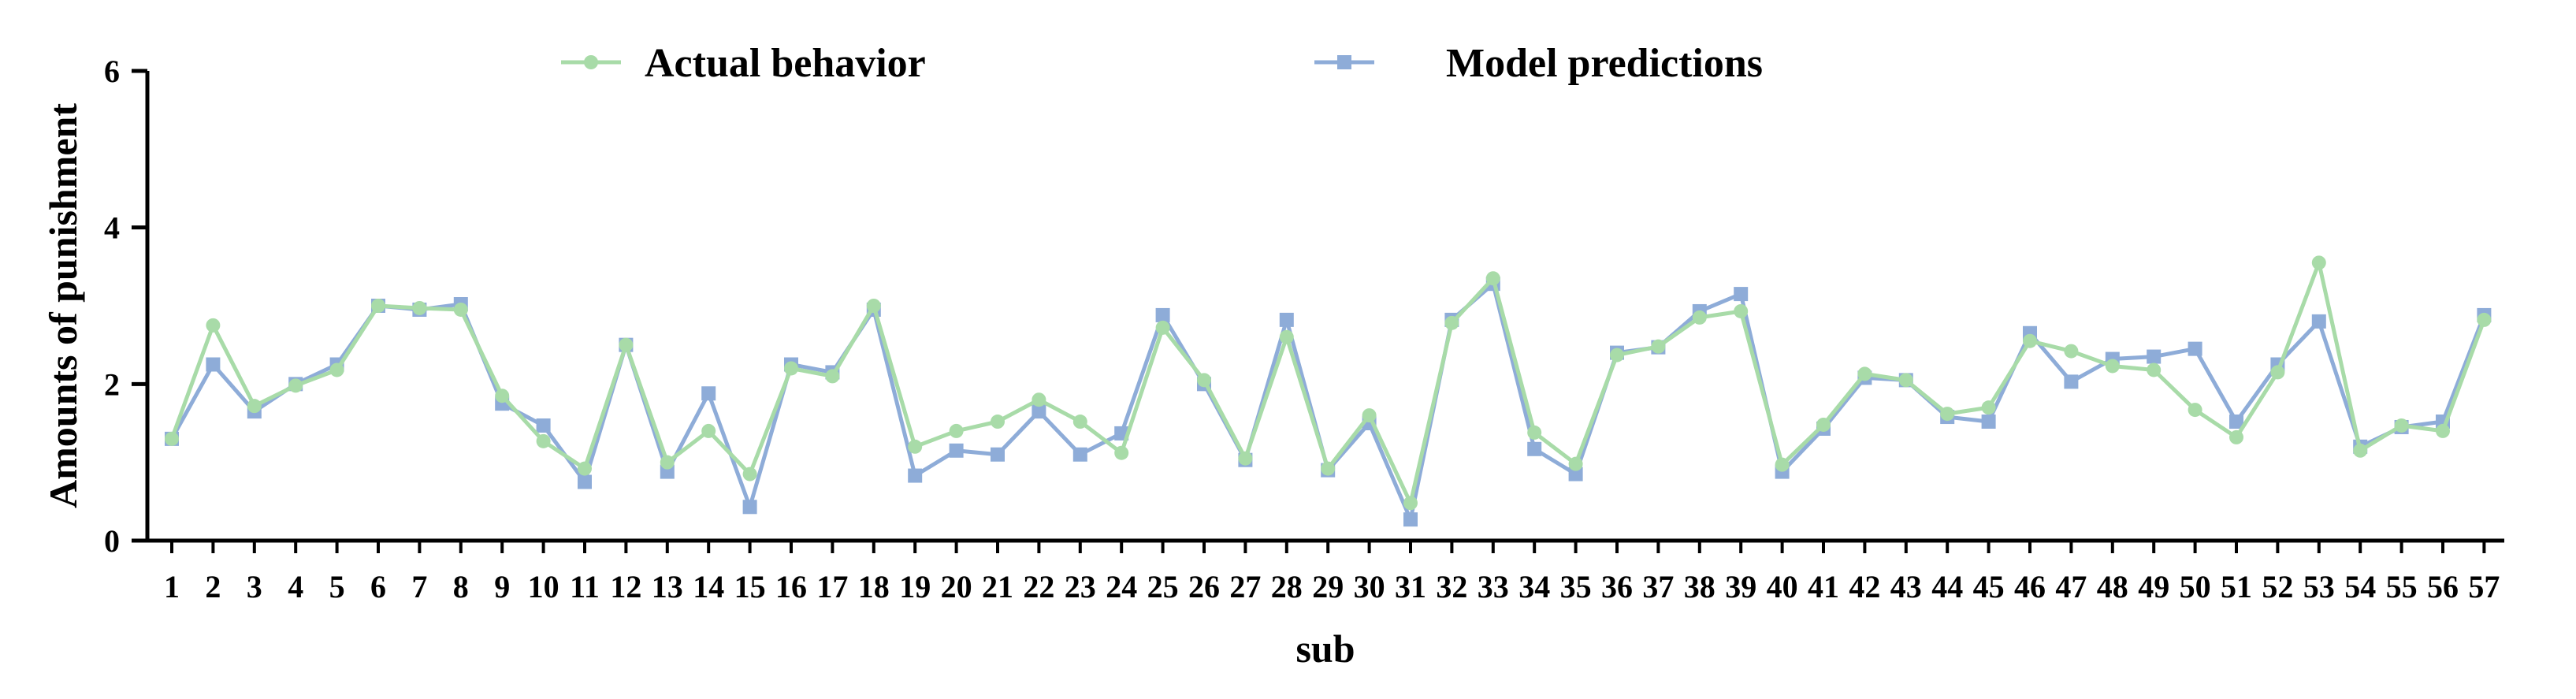 Image resolution: width=2576 pixels, height=699 pixels. What do you see at coordinates (2195, 586) in the screenshot?
I see `x-tick-label: 50` at bounding box center [2195, 586].